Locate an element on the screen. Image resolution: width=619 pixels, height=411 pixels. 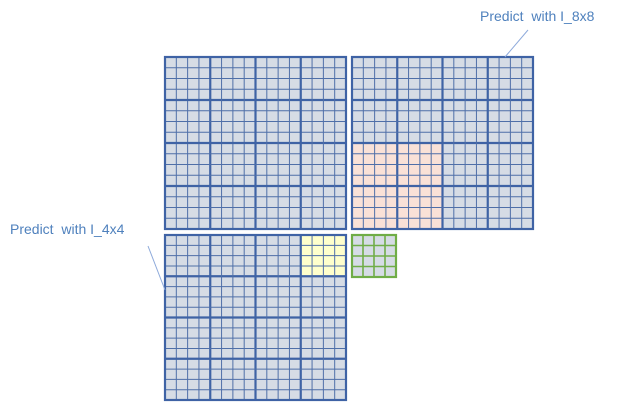
predict-4x4-label: Predict with I_4x4 is located at coordinates (67, 229).